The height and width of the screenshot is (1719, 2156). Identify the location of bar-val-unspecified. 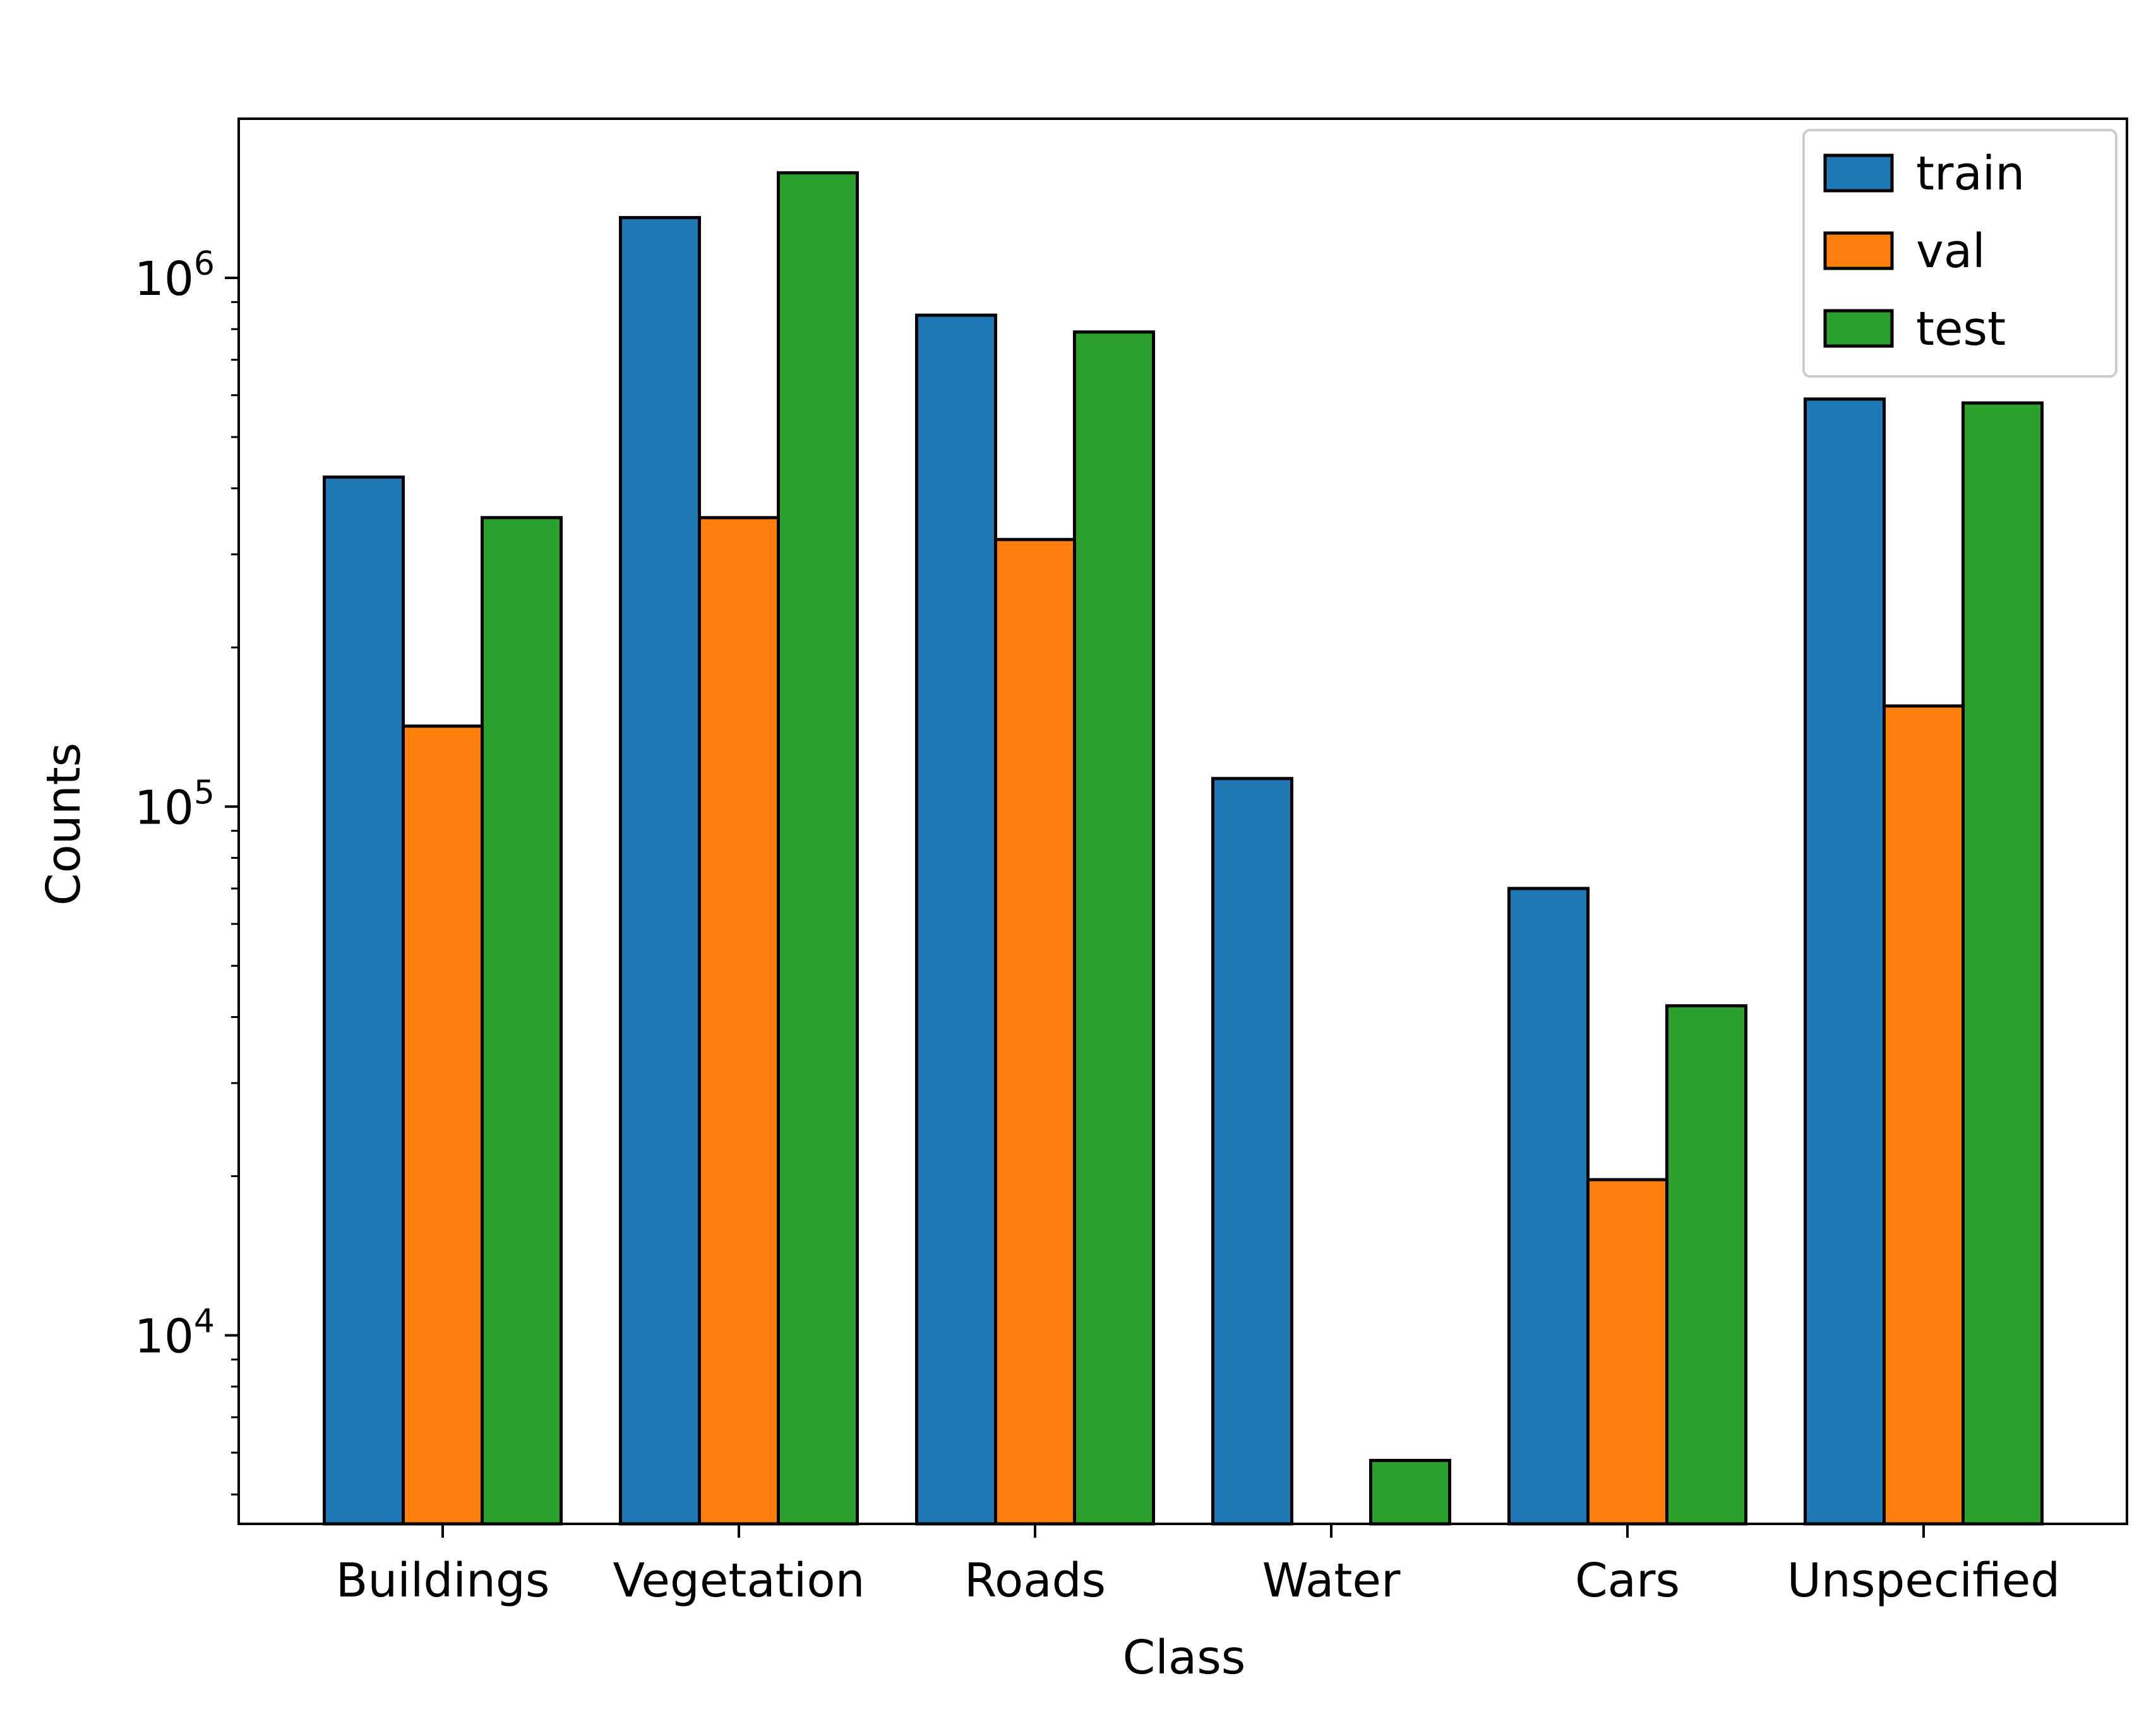
(1924, 1115).